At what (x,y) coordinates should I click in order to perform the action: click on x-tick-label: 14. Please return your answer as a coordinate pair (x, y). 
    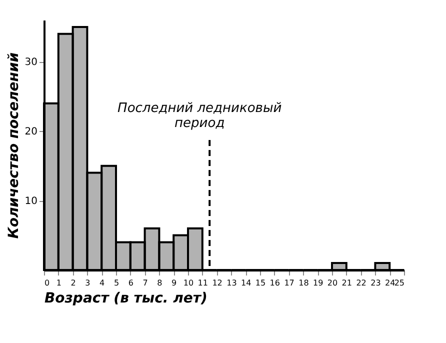
    Looking at the image, I should click on (246, 283).